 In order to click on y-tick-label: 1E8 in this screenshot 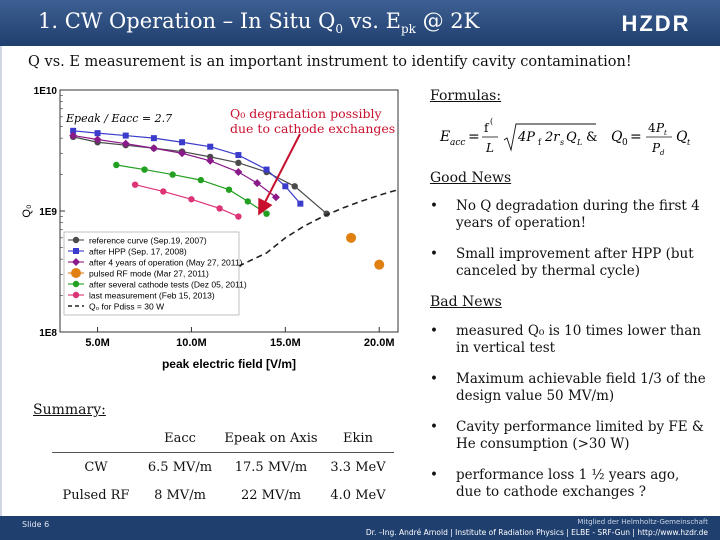, I will do `click(48, 333)`.